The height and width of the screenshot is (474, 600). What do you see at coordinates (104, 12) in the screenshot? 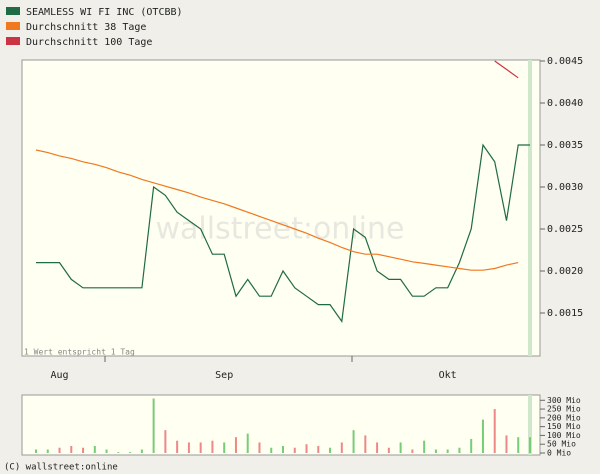
I see `legend-label: SEAMLESS WI FI INC (OTCBB)` at bounding box center [104, 12].